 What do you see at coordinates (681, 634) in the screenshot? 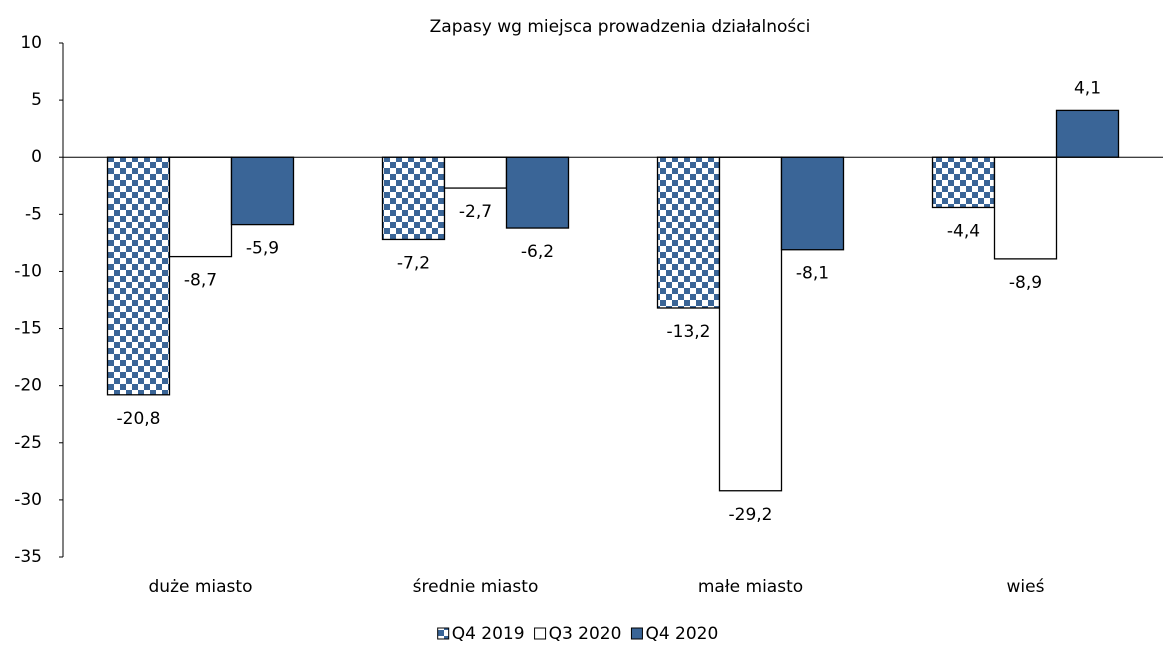
I see `legend-label: Q4 2020` at bounding box center [681, 634].